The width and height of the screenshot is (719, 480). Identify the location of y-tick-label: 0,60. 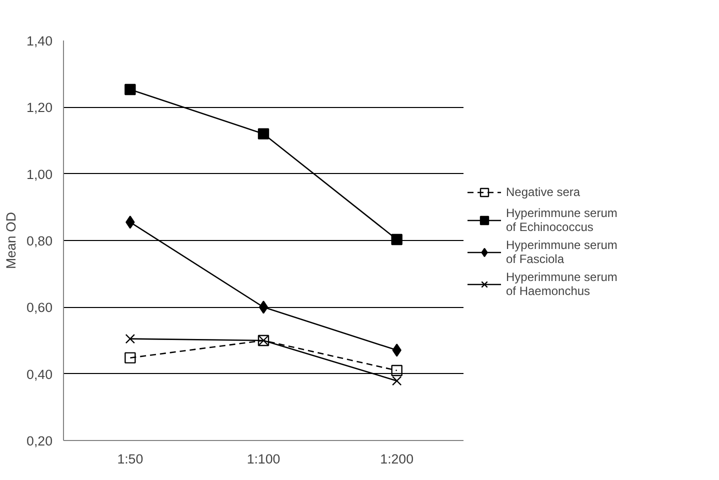
(39, 308).